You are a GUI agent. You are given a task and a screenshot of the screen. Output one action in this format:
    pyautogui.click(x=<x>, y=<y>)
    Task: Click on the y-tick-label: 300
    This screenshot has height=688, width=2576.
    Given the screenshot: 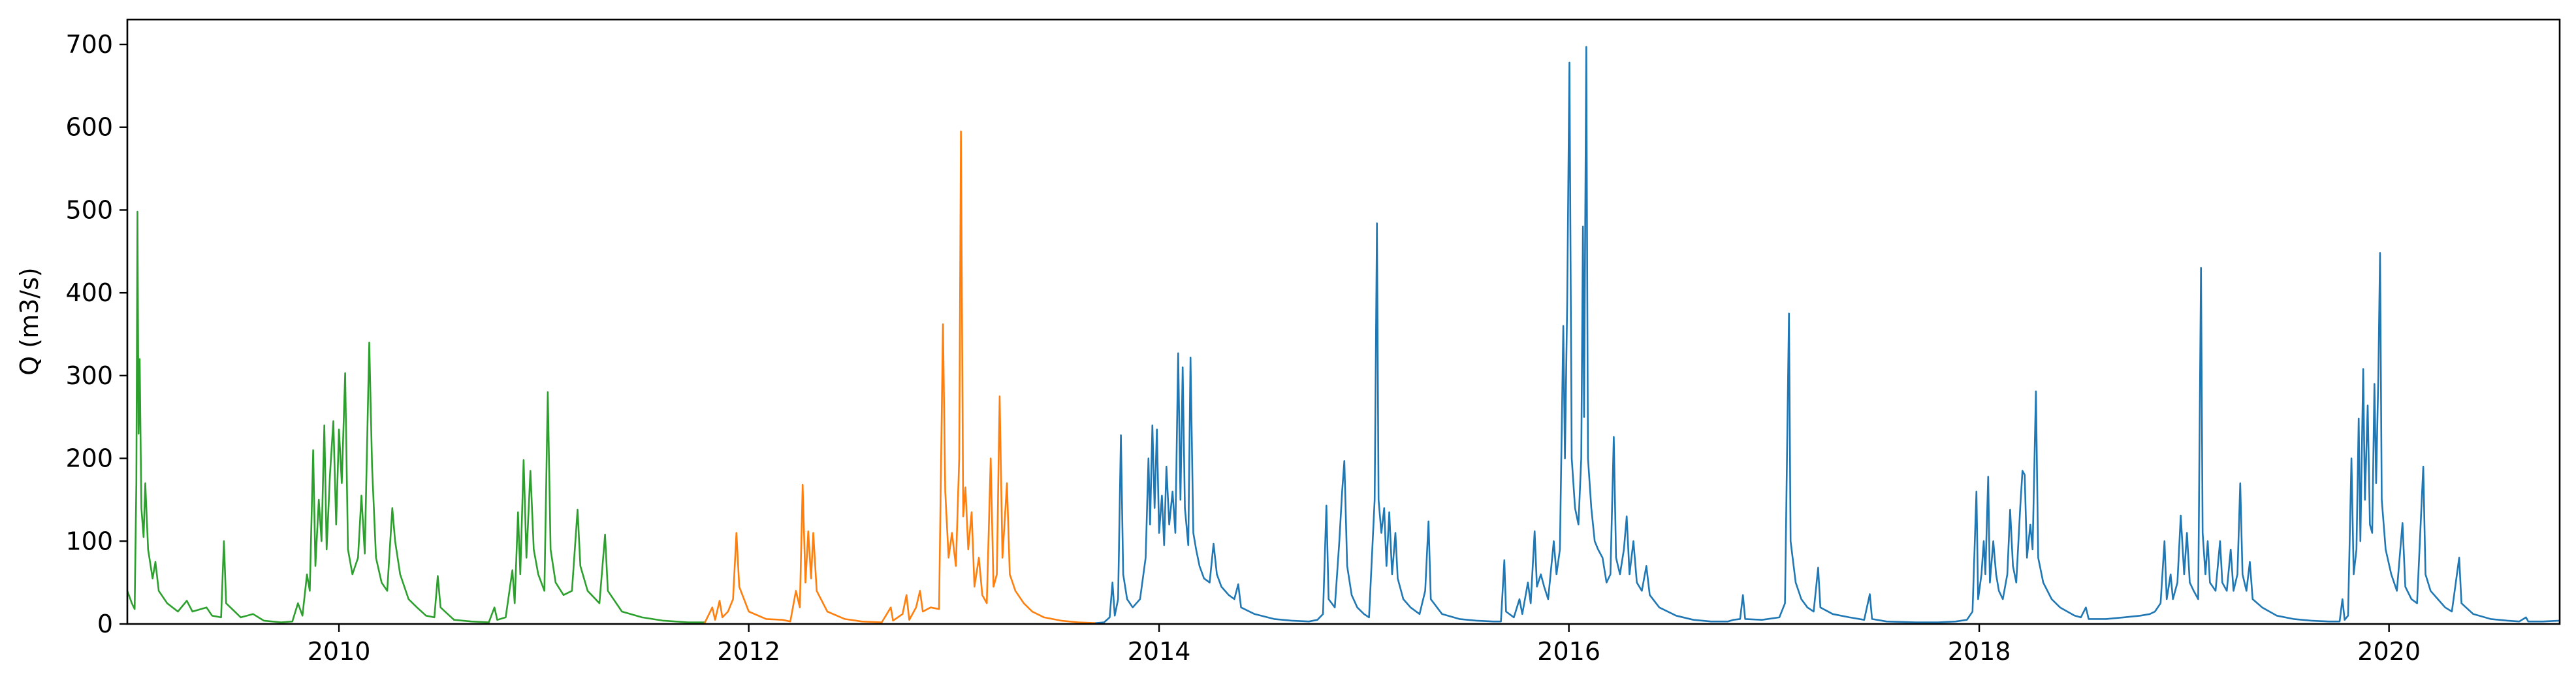 What is the action you would take?
    pyautogui.click(x=89, y=375)
    